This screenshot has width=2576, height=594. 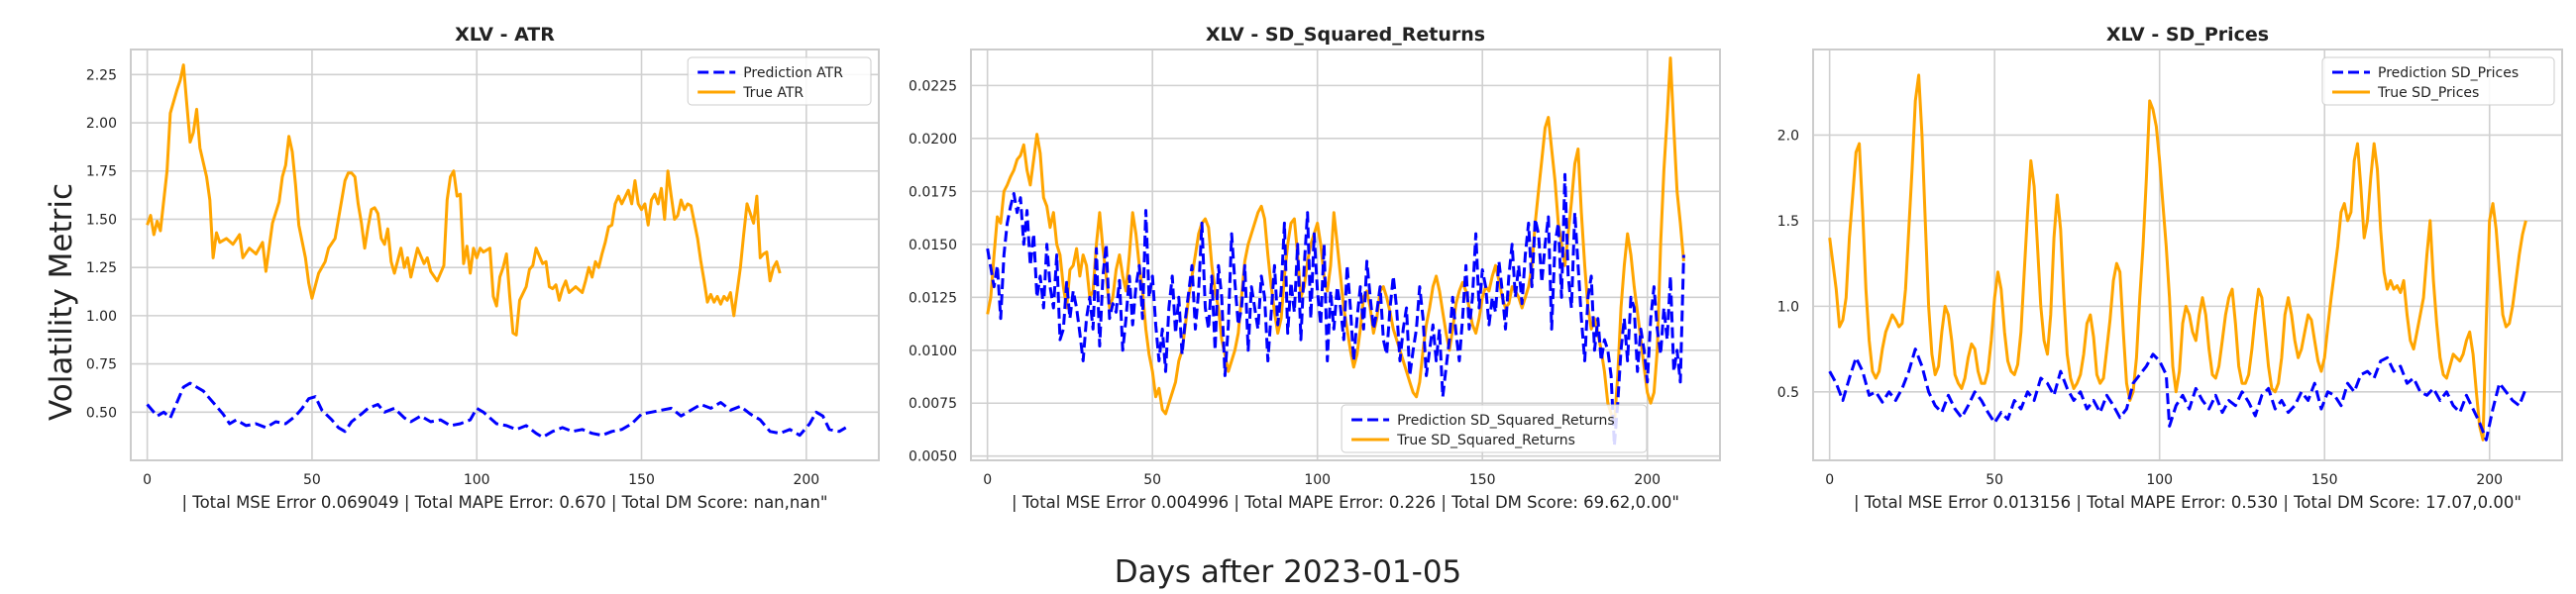 What do you see at coordinates (773, 93) in the screenshot?
I see `legend-label: True ATR` at bounding box center [773, 93].